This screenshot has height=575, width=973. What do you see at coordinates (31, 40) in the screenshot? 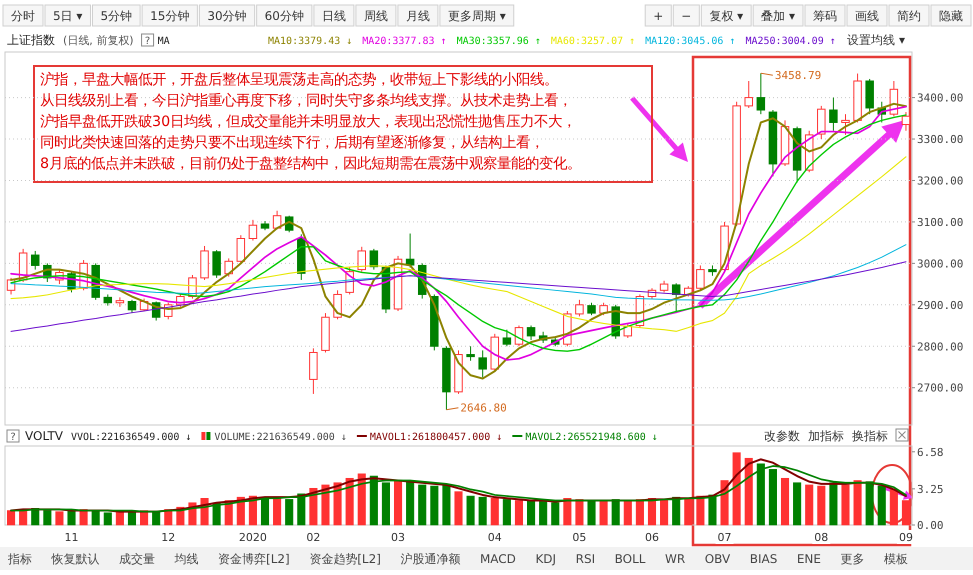
I see `chart-title: 上证指数` at bounding box center [31, 40].